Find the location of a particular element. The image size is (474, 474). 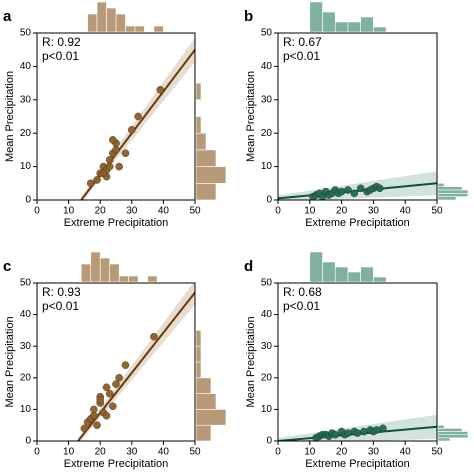

fit-line is located at coordinates (357, 191).